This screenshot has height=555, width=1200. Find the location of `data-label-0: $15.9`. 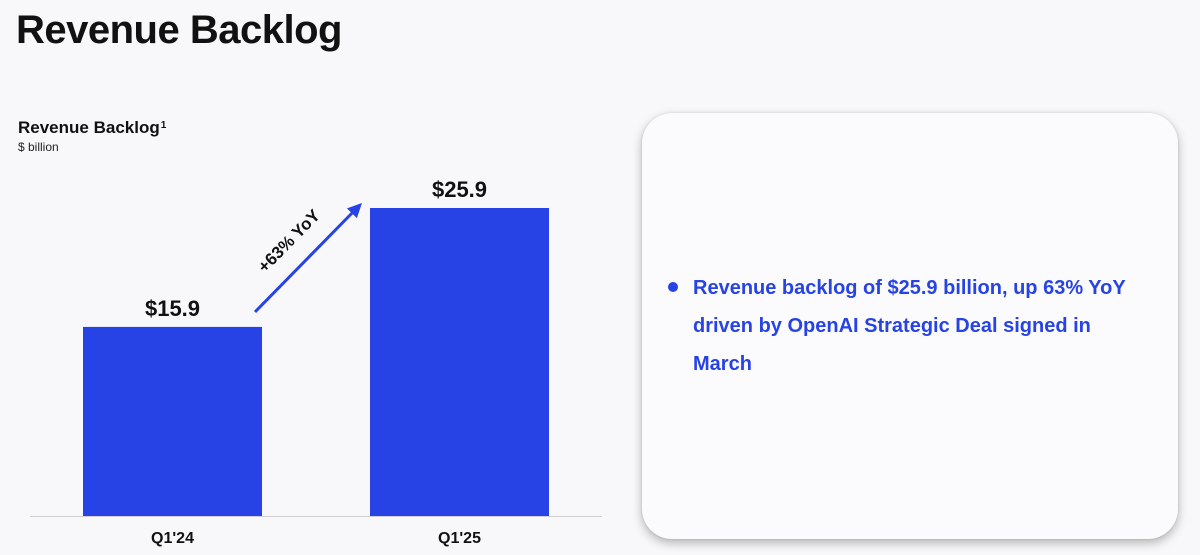

data-label-0: $15.9 is located at coordinates (172, 308).